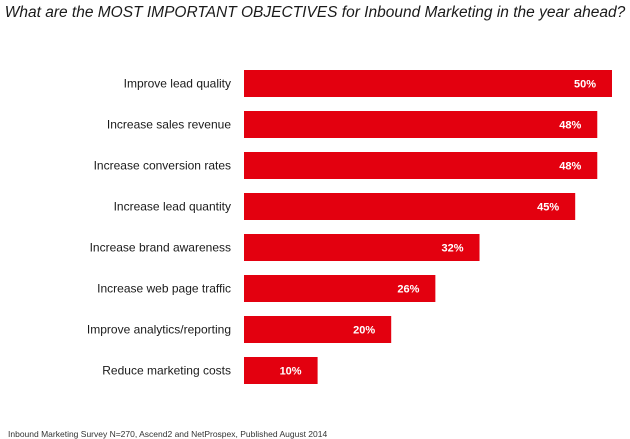  What do you see at coordinates (408, 290) in the screenshot?
I see `value-label-6: 26%` at bounding box center [408, 290].